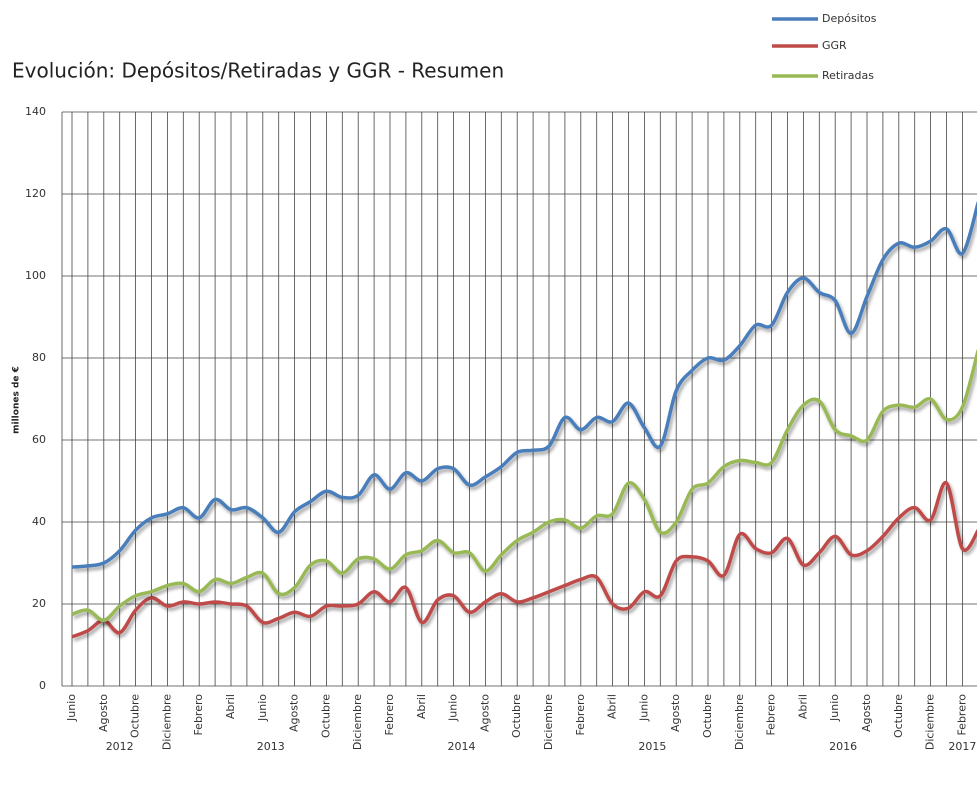 Image resolution: width=977 pixels, height=785 pixels. I want to click on year-label: 2012, so click(120, 746).